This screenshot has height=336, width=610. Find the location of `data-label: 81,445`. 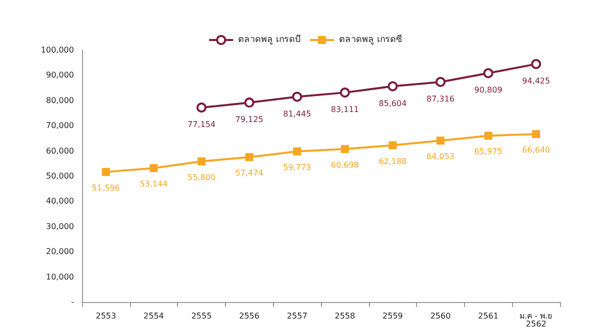

data-label: 81,445 is located at coordinates (297, 113).